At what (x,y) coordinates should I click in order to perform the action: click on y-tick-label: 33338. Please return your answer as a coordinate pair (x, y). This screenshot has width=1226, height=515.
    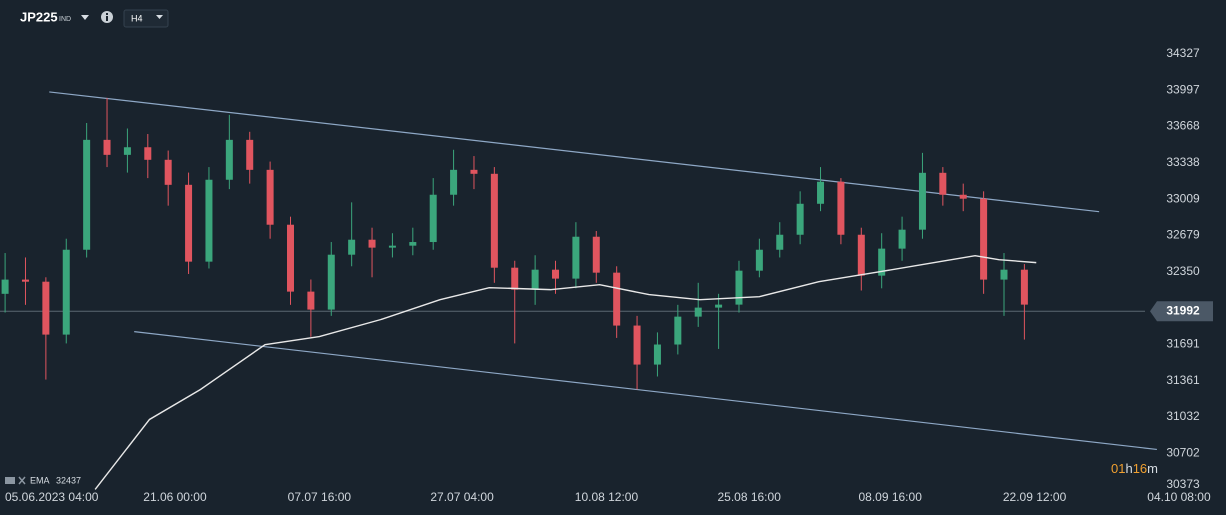
    Looking at the image, I should click on (1183, 162).